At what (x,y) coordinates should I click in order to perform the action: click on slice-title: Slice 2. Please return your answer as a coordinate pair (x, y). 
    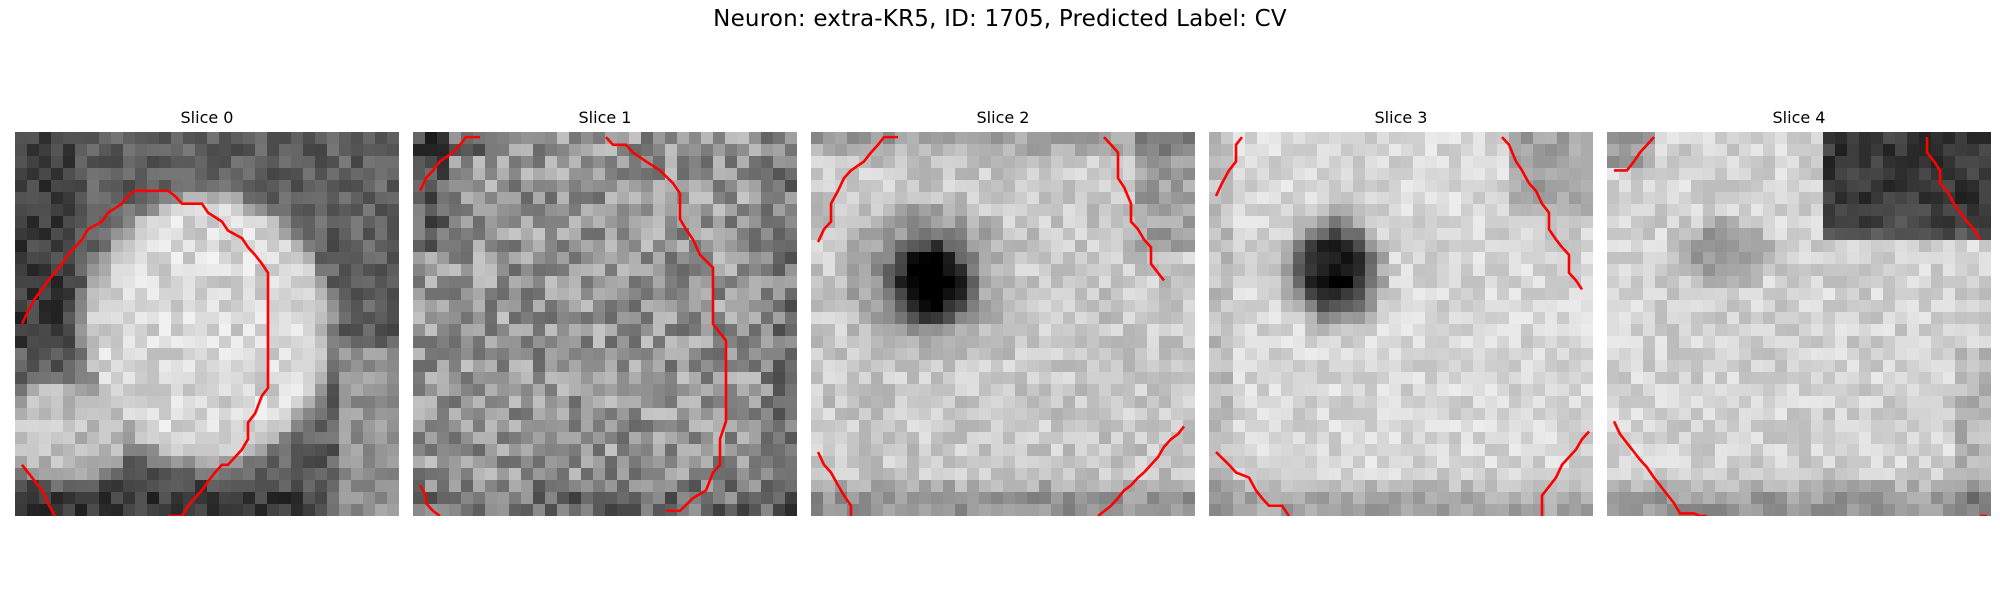
    Looking at the image, I should click on (1003, 117).